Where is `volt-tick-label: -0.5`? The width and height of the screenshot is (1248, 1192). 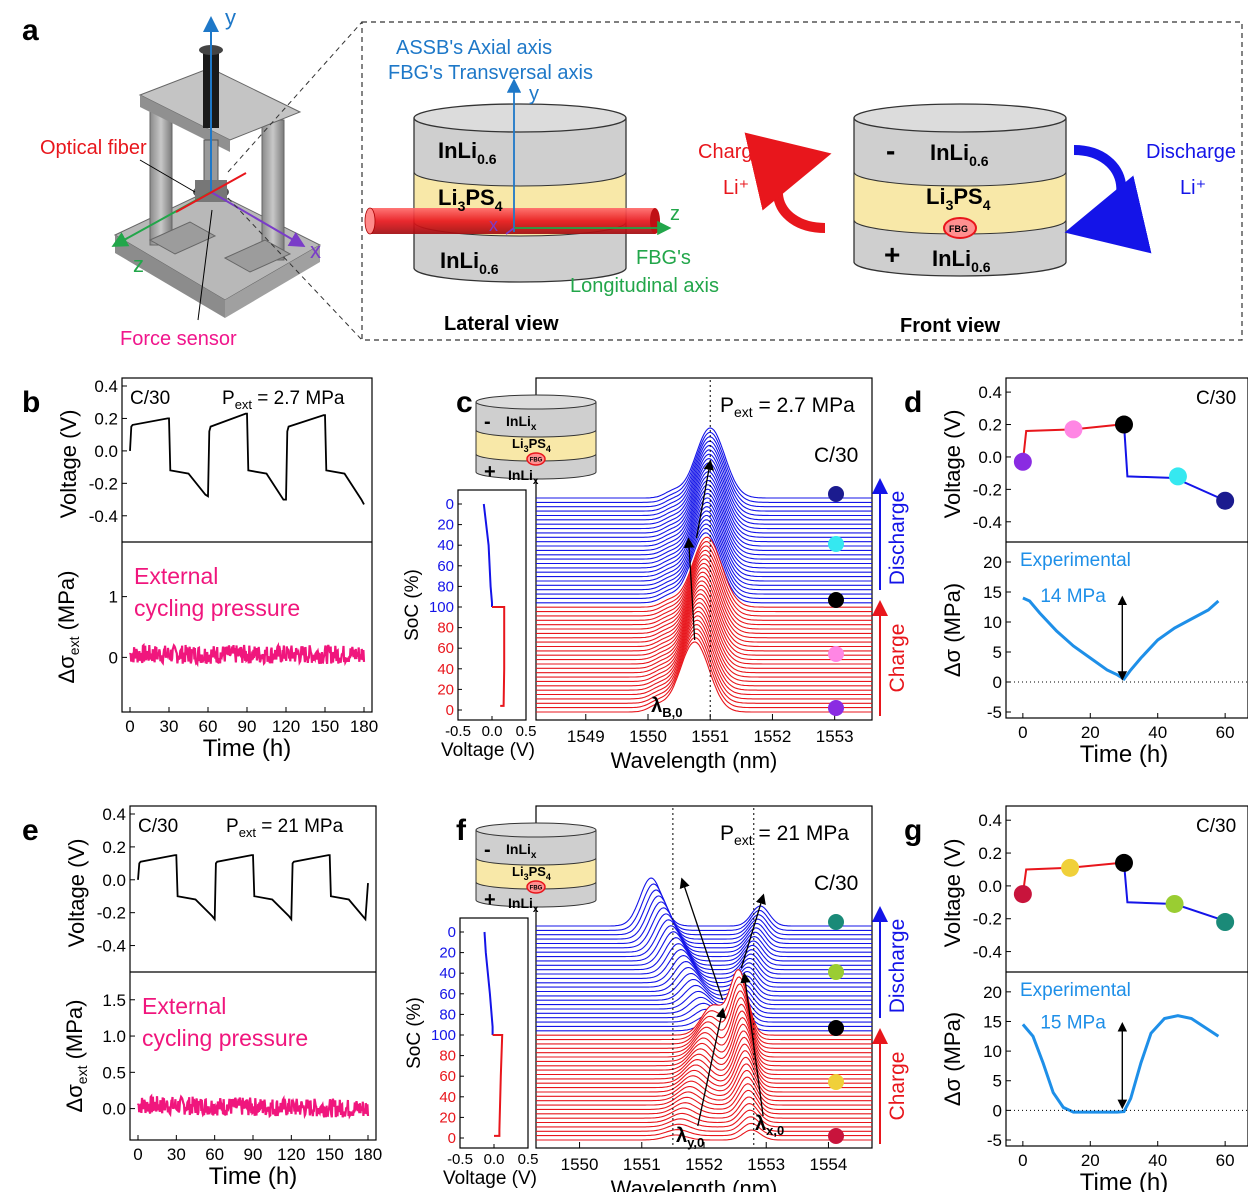
volt-tick-label: -0.5 is located at coordinates (458, 731).